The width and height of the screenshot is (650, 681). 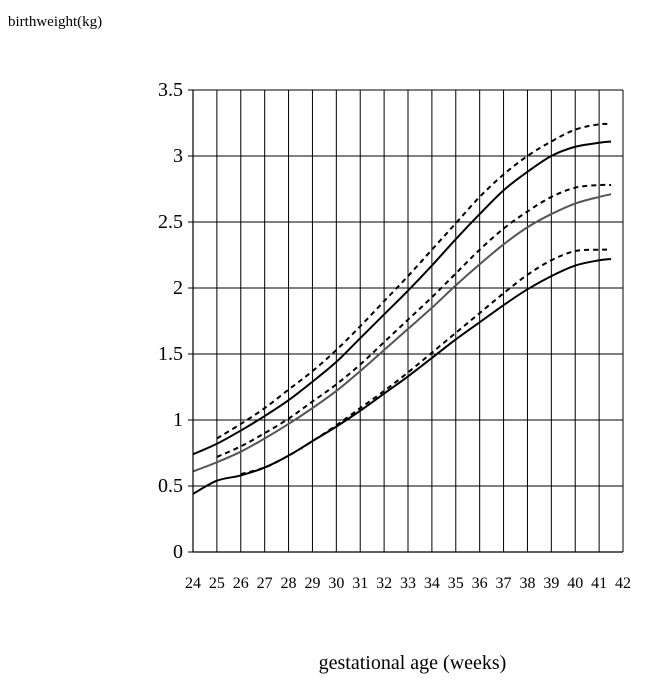 What do you see at coordinates (623, 583) in the screenshot?
I see `x-tick-label: 42` at bounding box center [623, 583].